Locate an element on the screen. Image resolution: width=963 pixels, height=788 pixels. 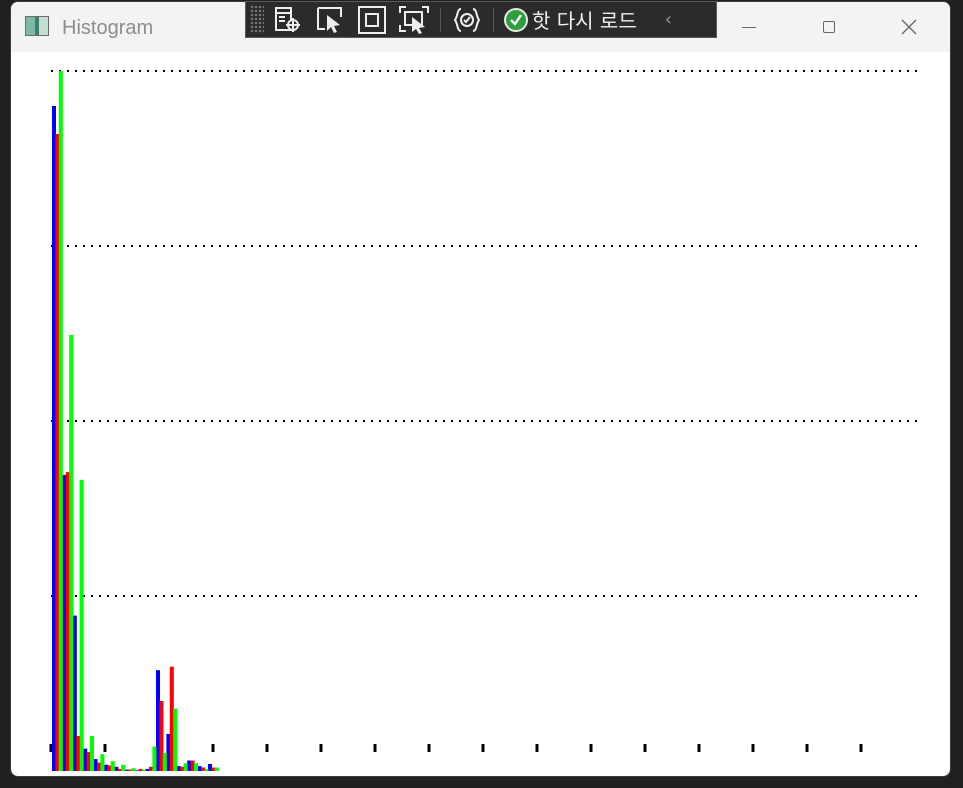
display-layout-icon is located at coordinates (372, 19).